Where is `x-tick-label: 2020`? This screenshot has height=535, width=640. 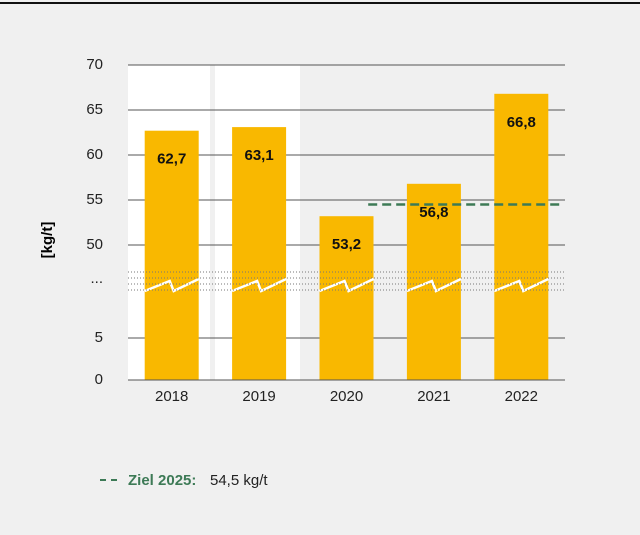
x-tick-label: 2020 is located at coordinates (346, 396).